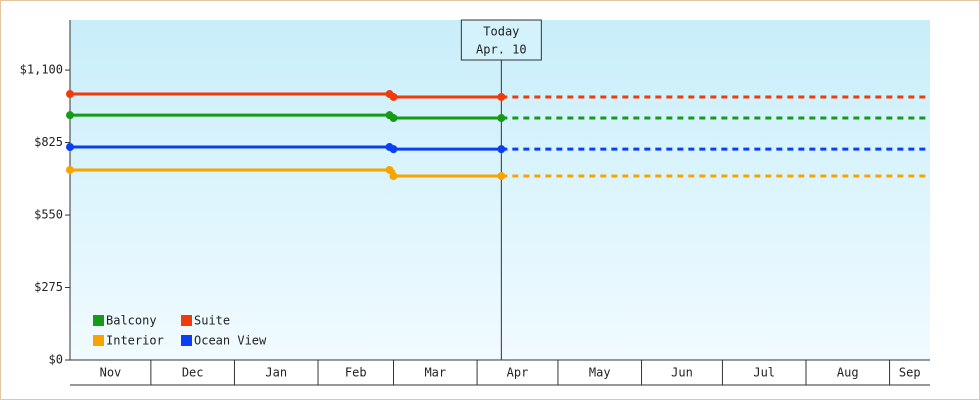 The image size is (980, 400). I want to click on y-tick-label: $275, so click(48, 287).